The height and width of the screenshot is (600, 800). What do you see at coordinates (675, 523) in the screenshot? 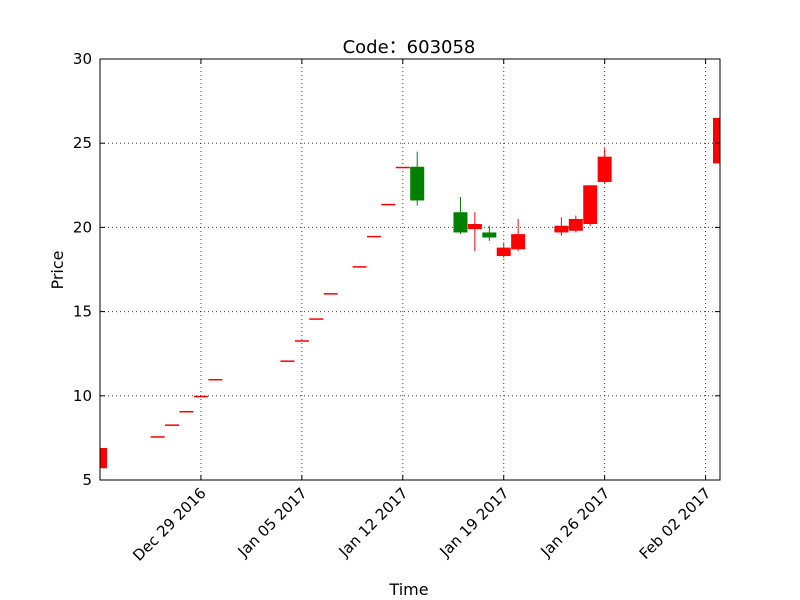
I see `x-tick-label: Feb 02 2017` at bounding box center [675, 523].